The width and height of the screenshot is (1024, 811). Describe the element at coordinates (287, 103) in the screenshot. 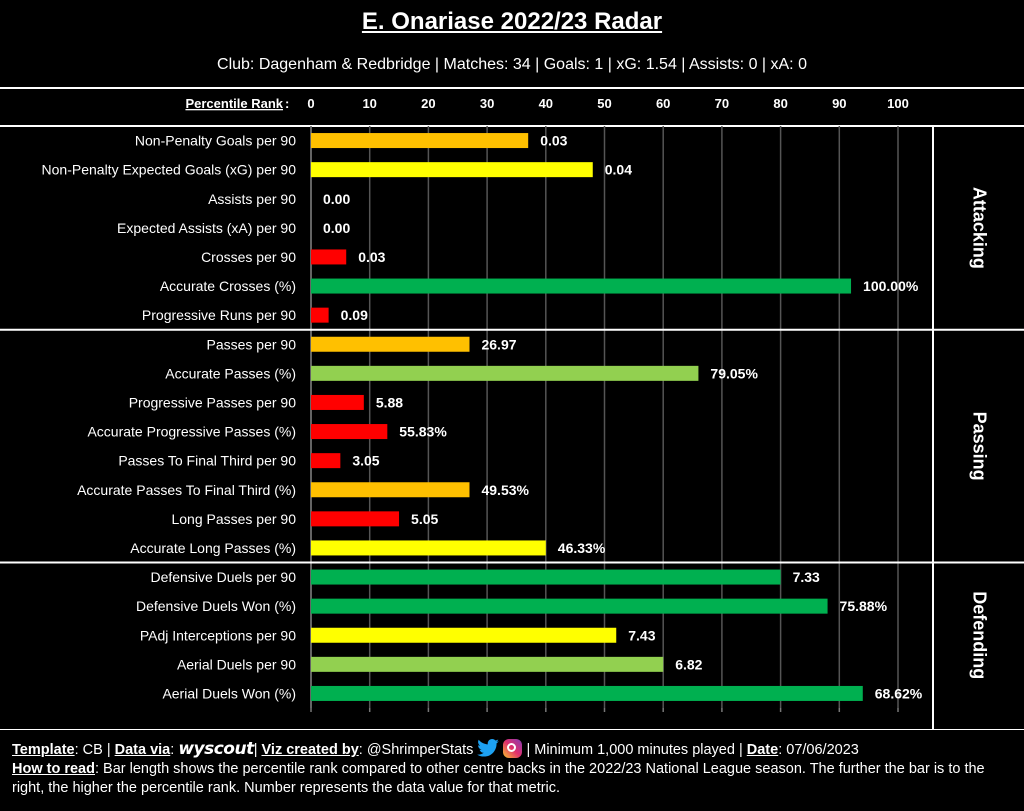

I see `axis-label-colon: :` at that location.